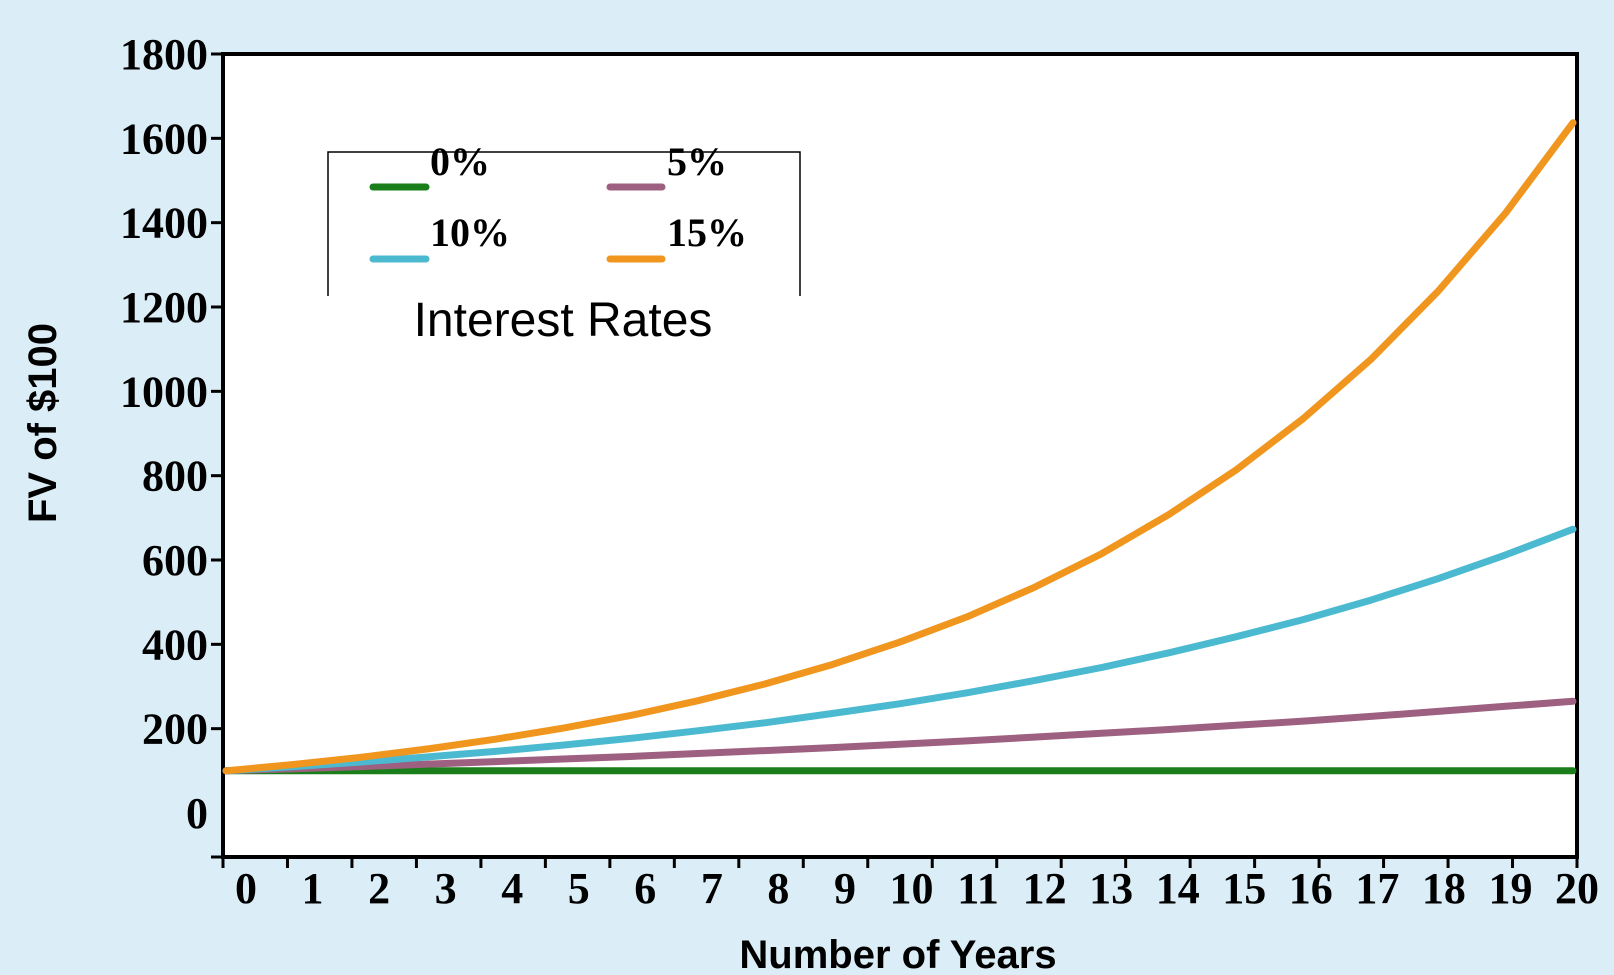  Describe the element at coordinates (645, 888) in the screenshot. I see `x-tick-label-6: 6` at that location.